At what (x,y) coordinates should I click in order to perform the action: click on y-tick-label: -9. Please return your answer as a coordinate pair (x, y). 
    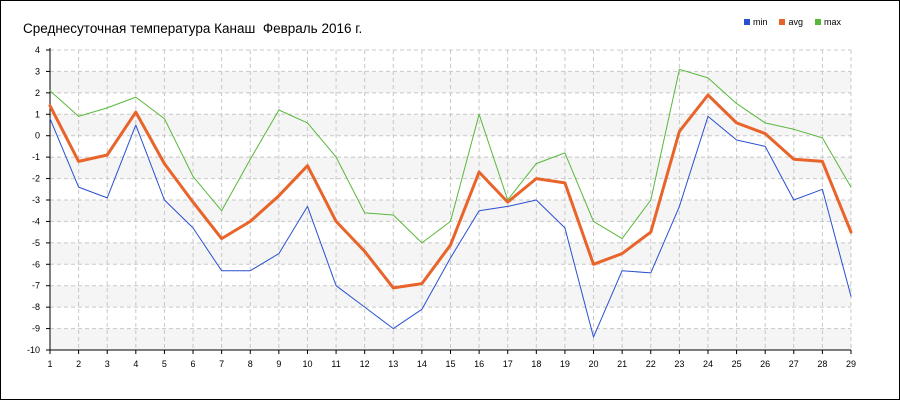
    Looking at the image, I should click on (36, 329).